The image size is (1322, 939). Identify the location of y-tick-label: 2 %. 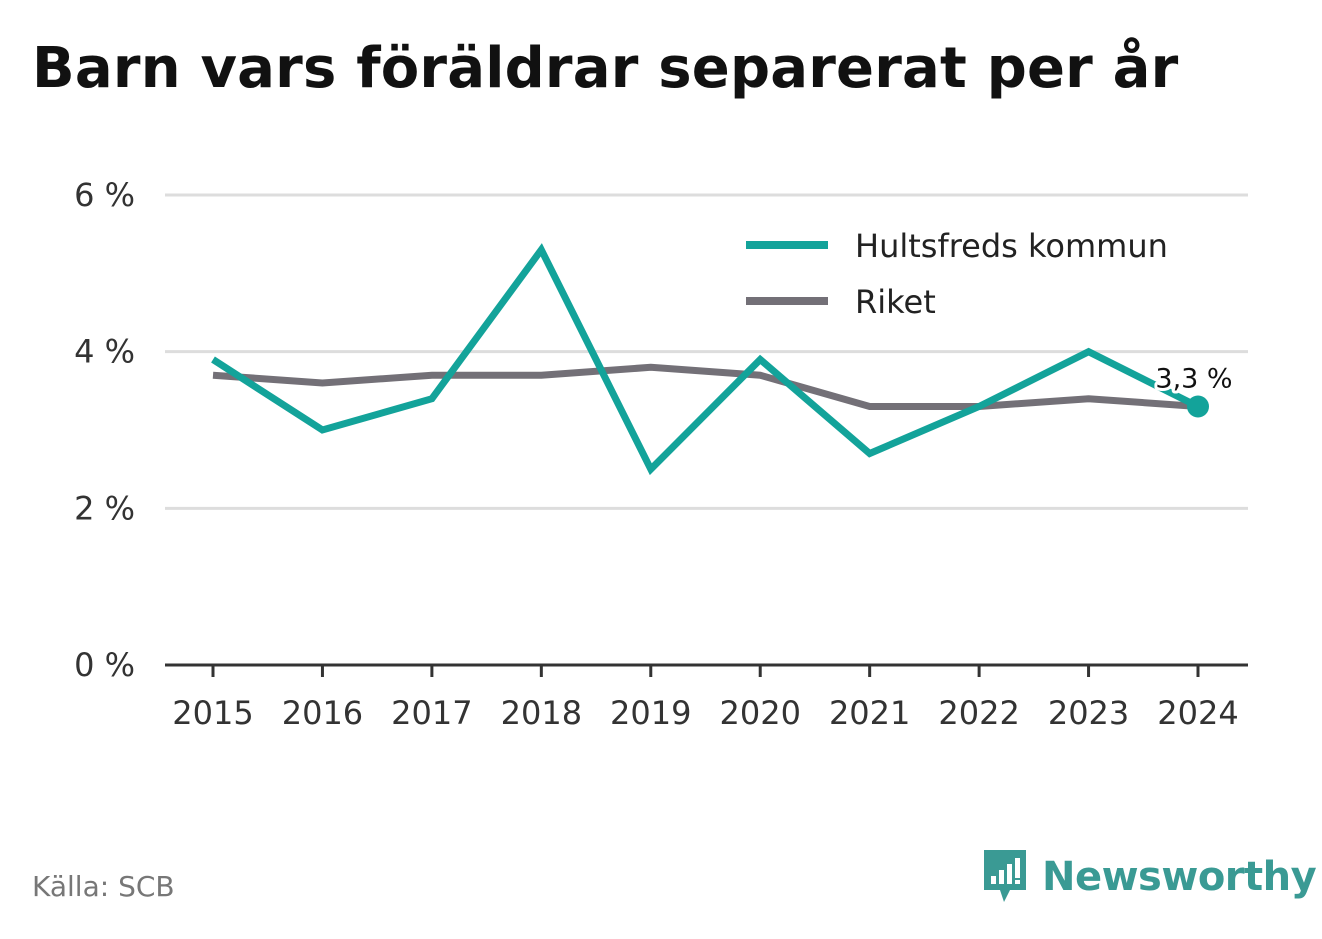
(104, 508).